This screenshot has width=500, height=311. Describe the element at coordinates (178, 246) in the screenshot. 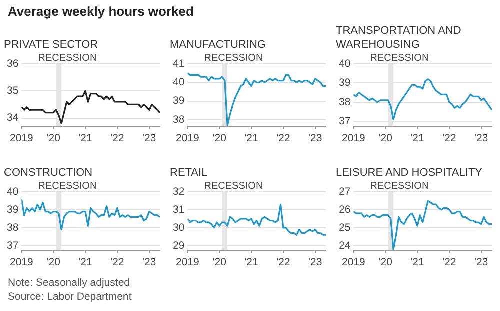

I see `y-tick-label: 29` at that location.